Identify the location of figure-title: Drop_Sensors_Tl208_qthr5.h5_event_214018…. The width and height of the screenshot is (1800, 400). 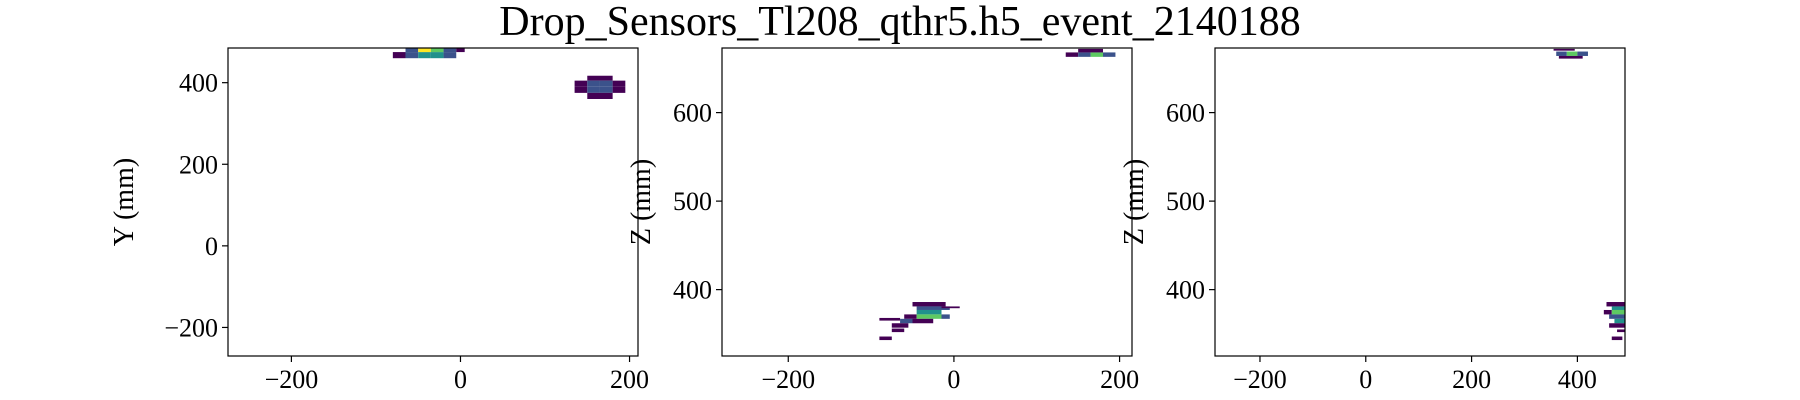
(899, 22).